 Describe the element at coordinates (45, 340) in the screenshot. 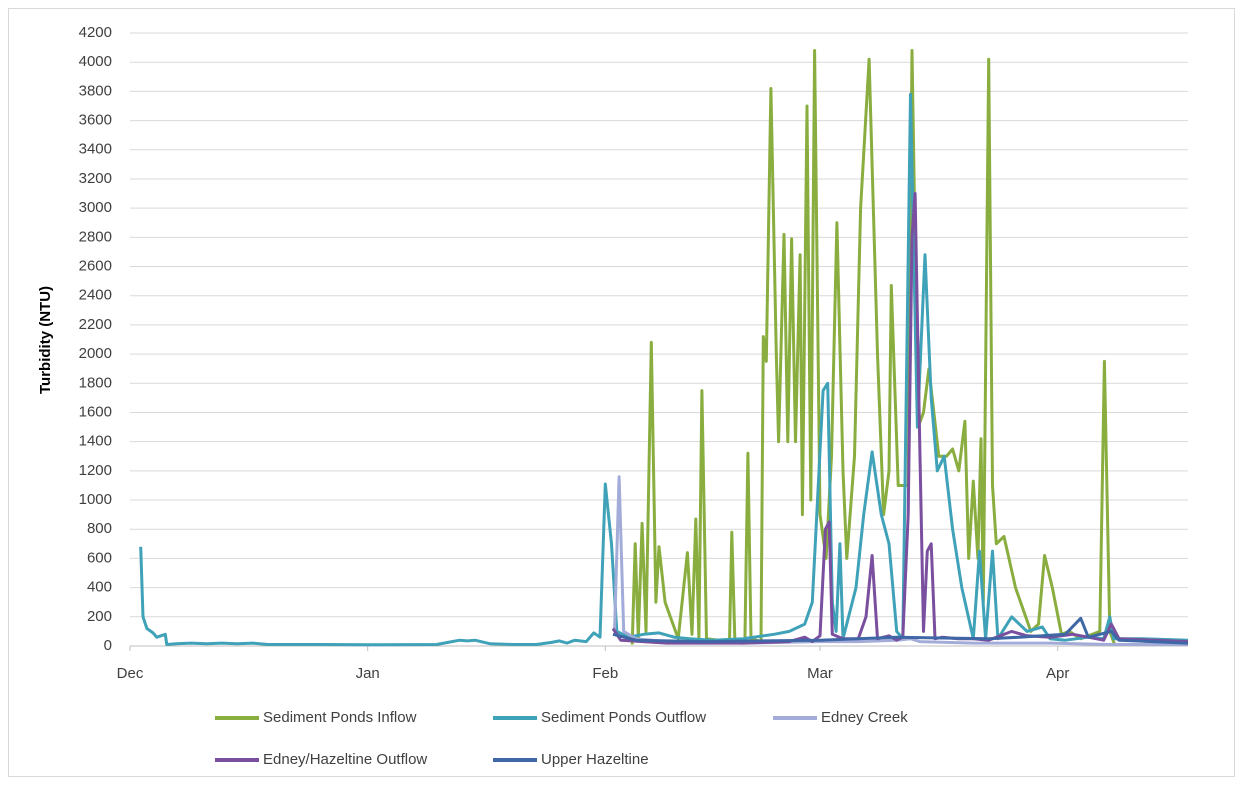

I see `y-axis-label: Turbidity (NTU)` at that location.